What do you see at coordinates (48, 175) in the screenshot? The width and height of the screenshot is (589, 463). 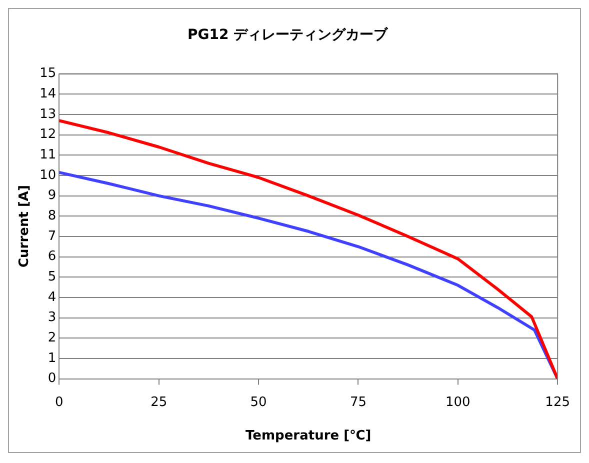 I see `y-tick-label: 10` at bounding box center [48, 175].